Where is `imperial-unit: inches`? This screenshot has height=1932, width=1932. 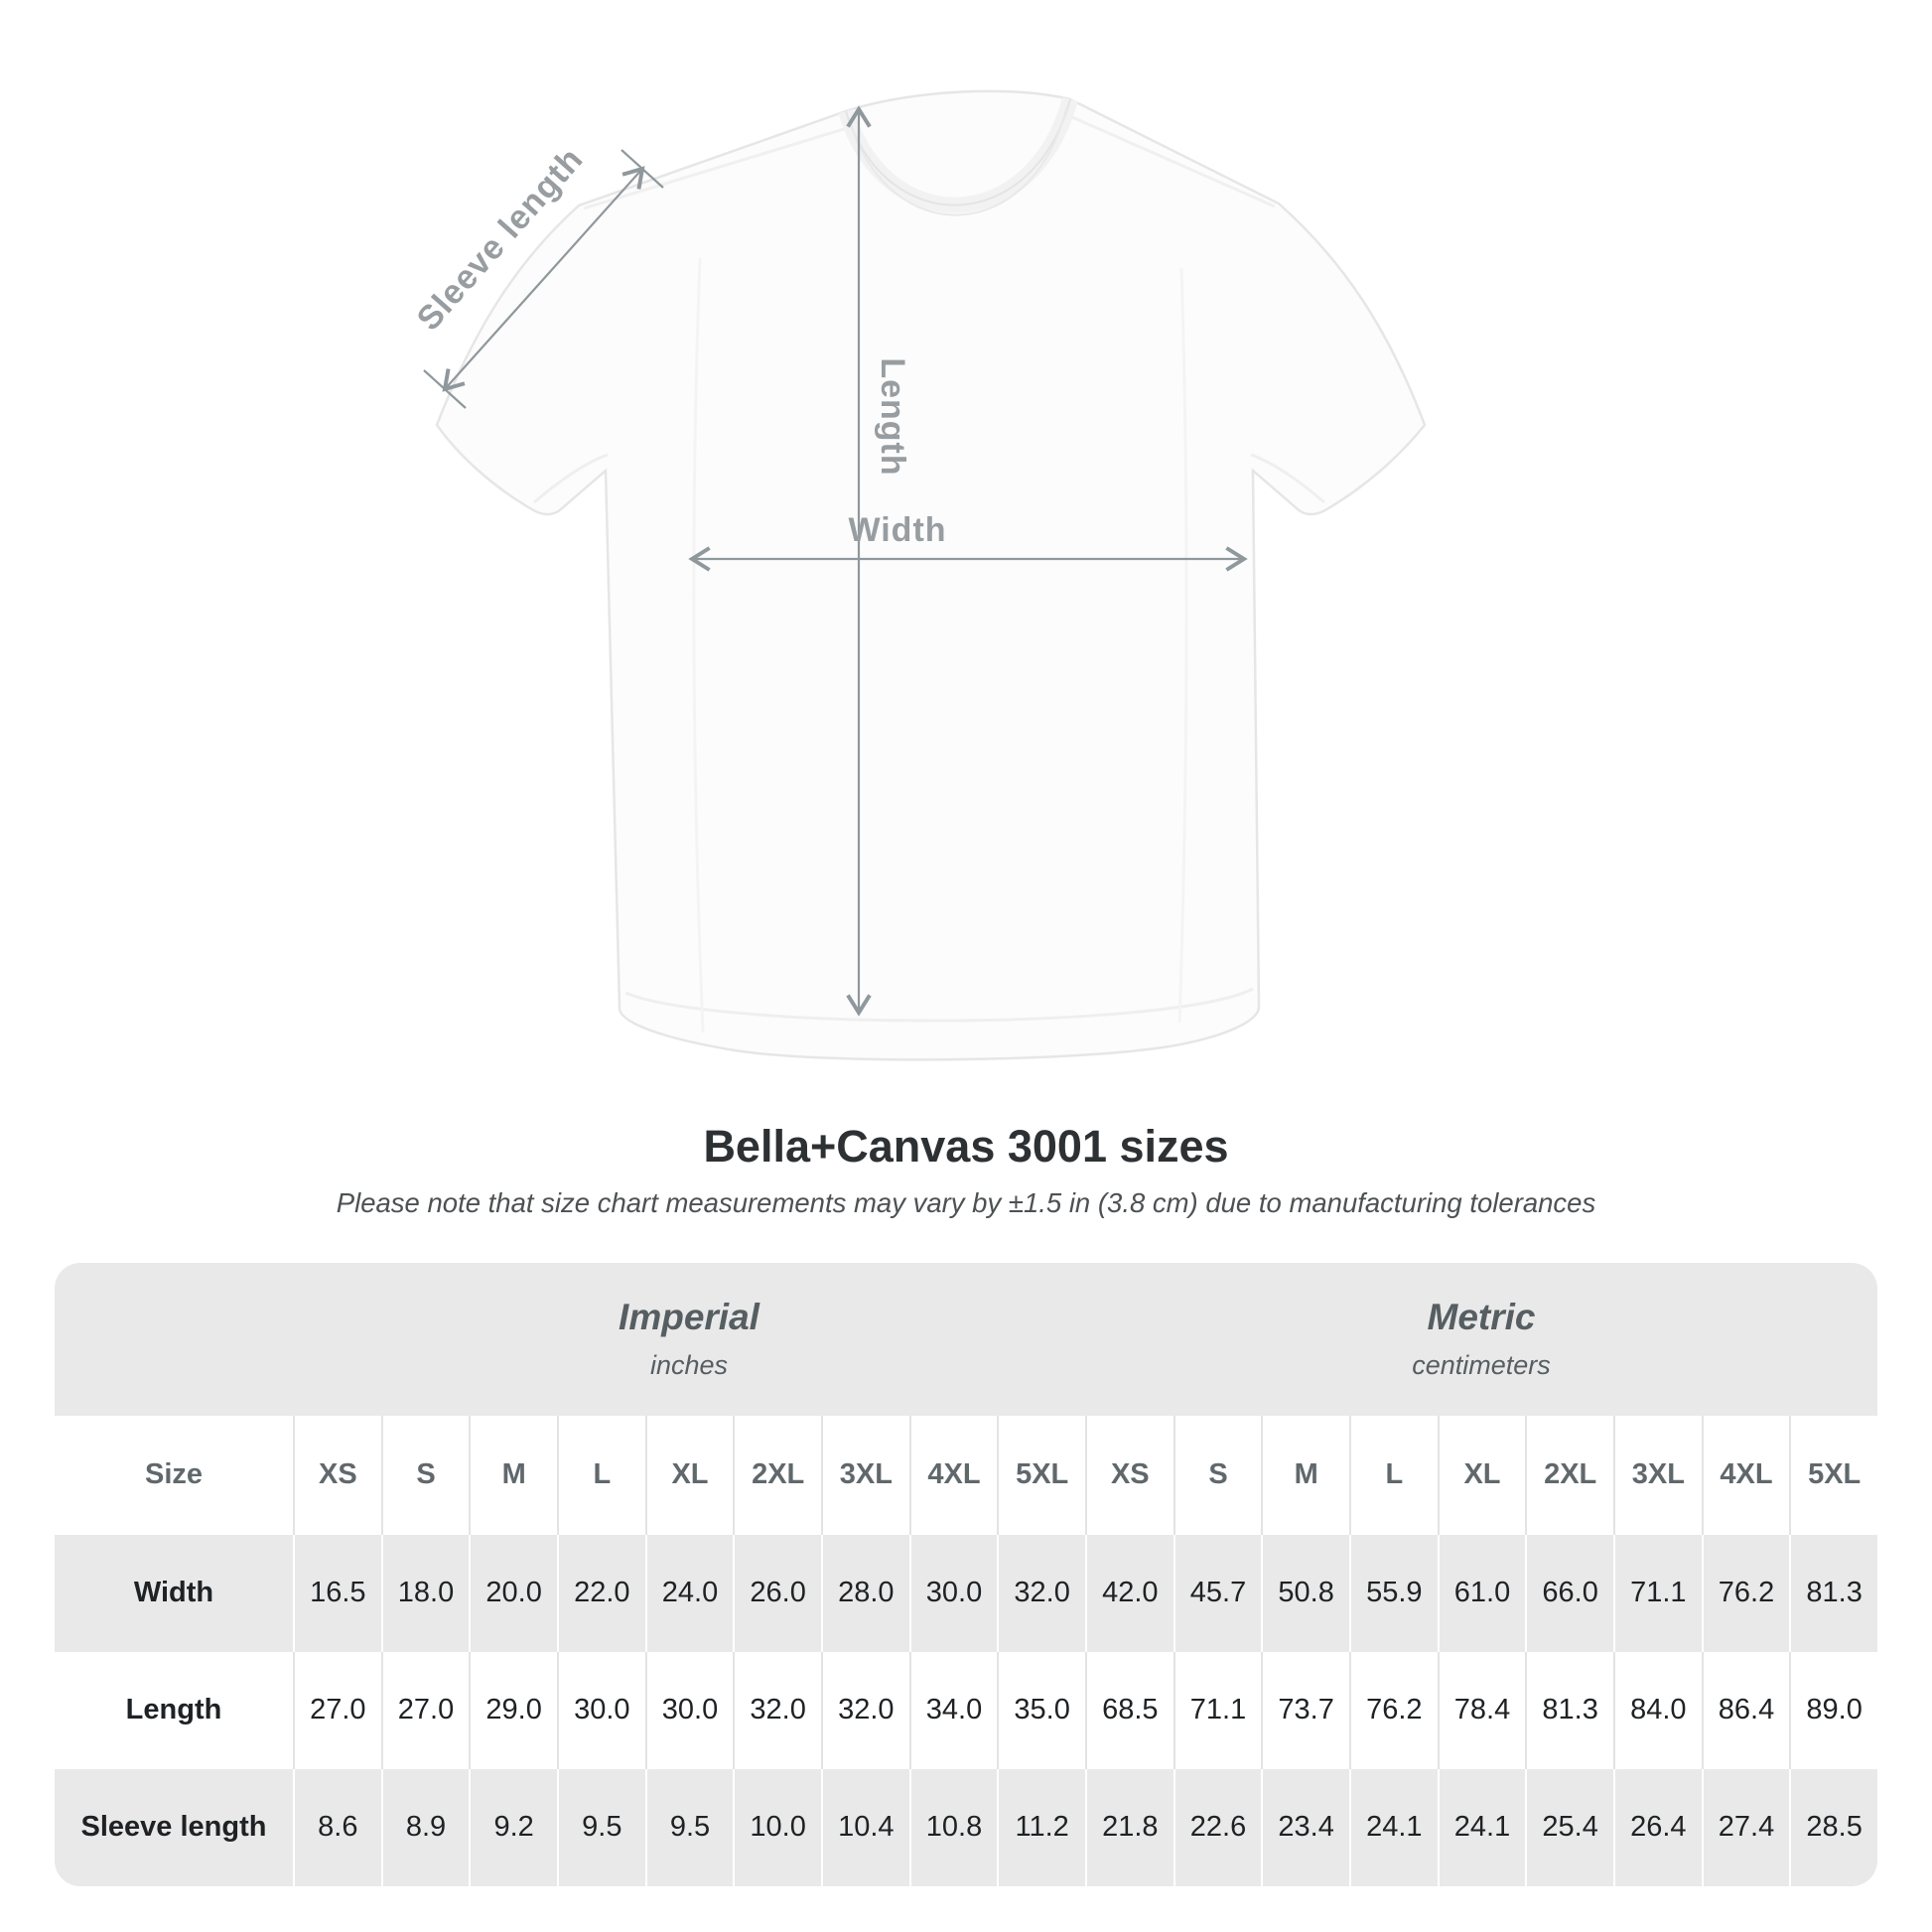 imperial-unit: inches is located at coordinates (689, 1365).